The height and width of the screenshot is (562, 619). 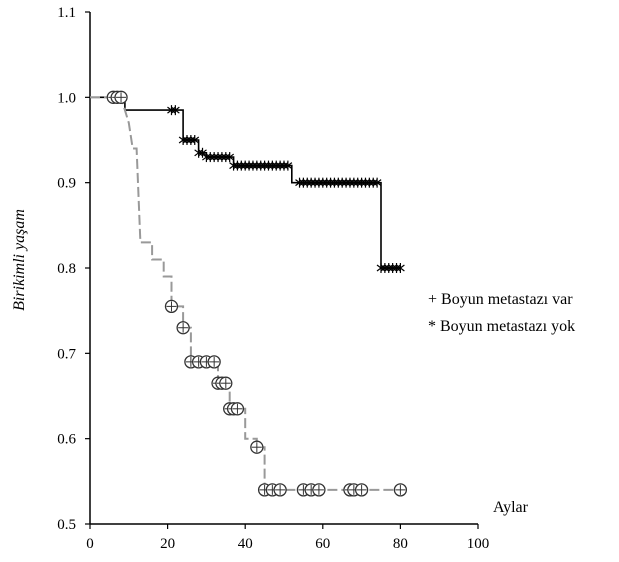 I want to click on legend-item-2: * Boyun metastazı yok, so click(x=501, y=326).